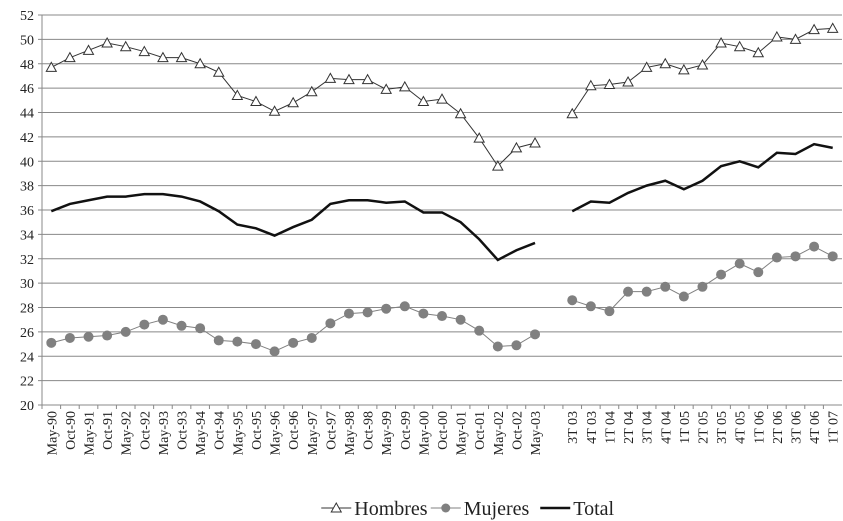  I want to click on x-tick-label: 3T 03, so click(573, 427).